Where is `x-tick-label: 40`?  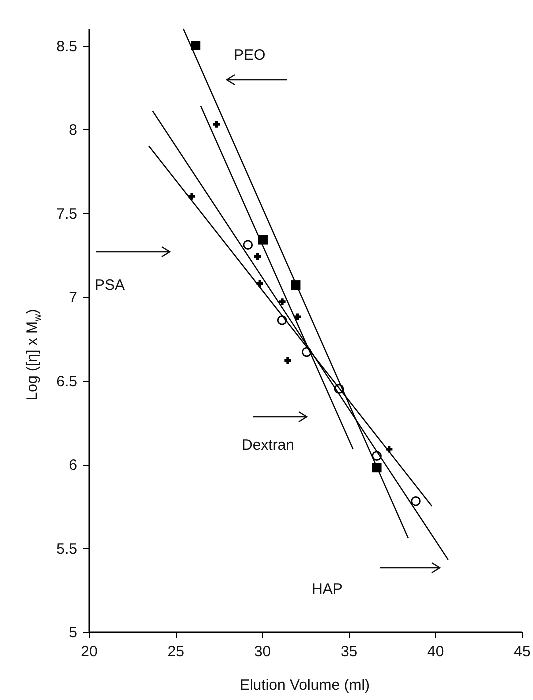 x-tick-label: 40 is located at coordinates (436, 652).